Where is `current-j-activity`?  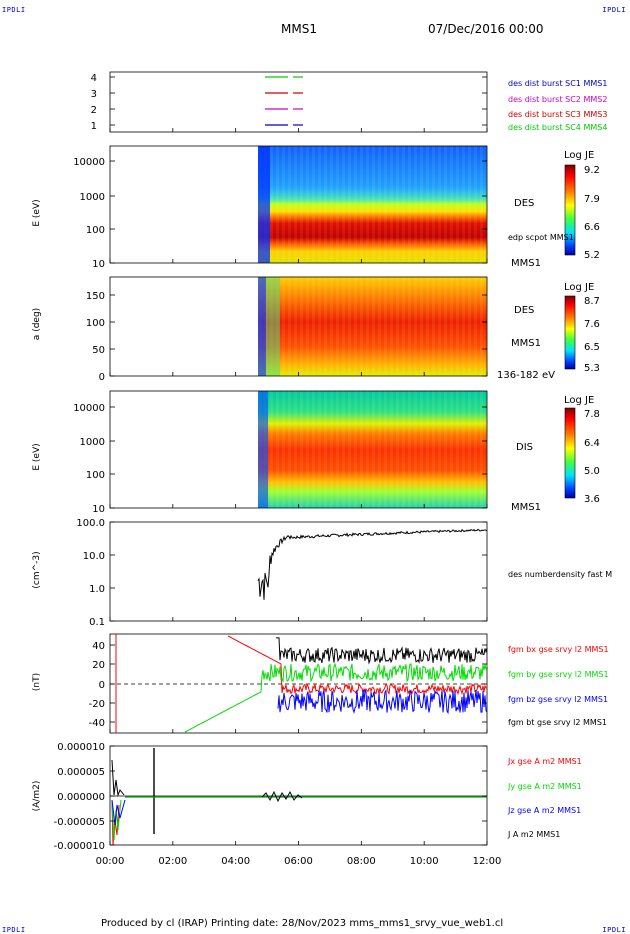 current-j-activity is located at coordinates (282, 796).